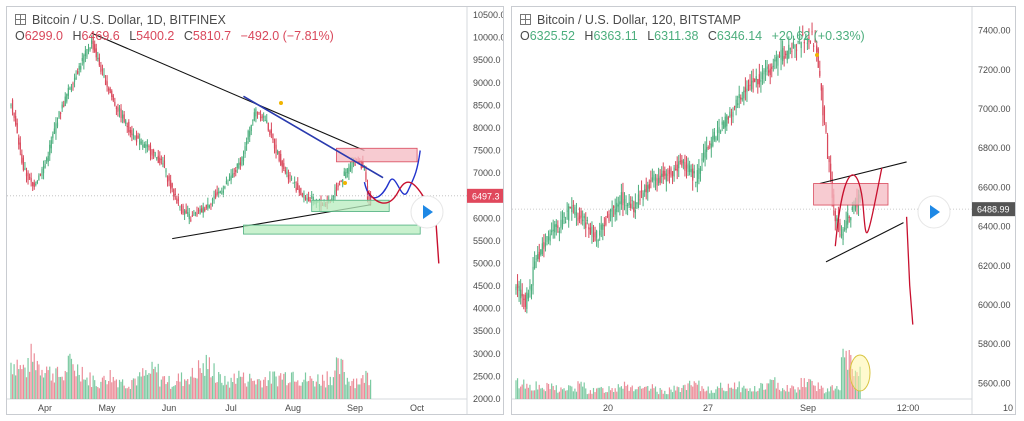 The height and width of the screenshot is (421, 1024). Describe the element at coordinates (129, 20) in the screenshot. I see `left-title-text: Bitcoin / U.S. Dollar, 1D, BITFINEX` at that location.